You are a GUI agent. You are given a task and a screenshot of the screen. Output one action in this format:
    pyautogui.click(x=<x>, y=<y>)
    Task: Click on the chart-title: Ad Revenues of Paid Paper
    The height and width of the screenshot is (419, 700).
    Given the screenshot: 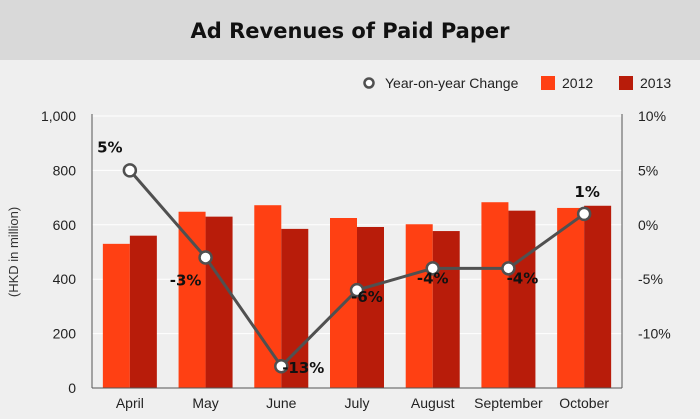 What is the action you would take?
    pyautogui.click(x=351, y=31)
    